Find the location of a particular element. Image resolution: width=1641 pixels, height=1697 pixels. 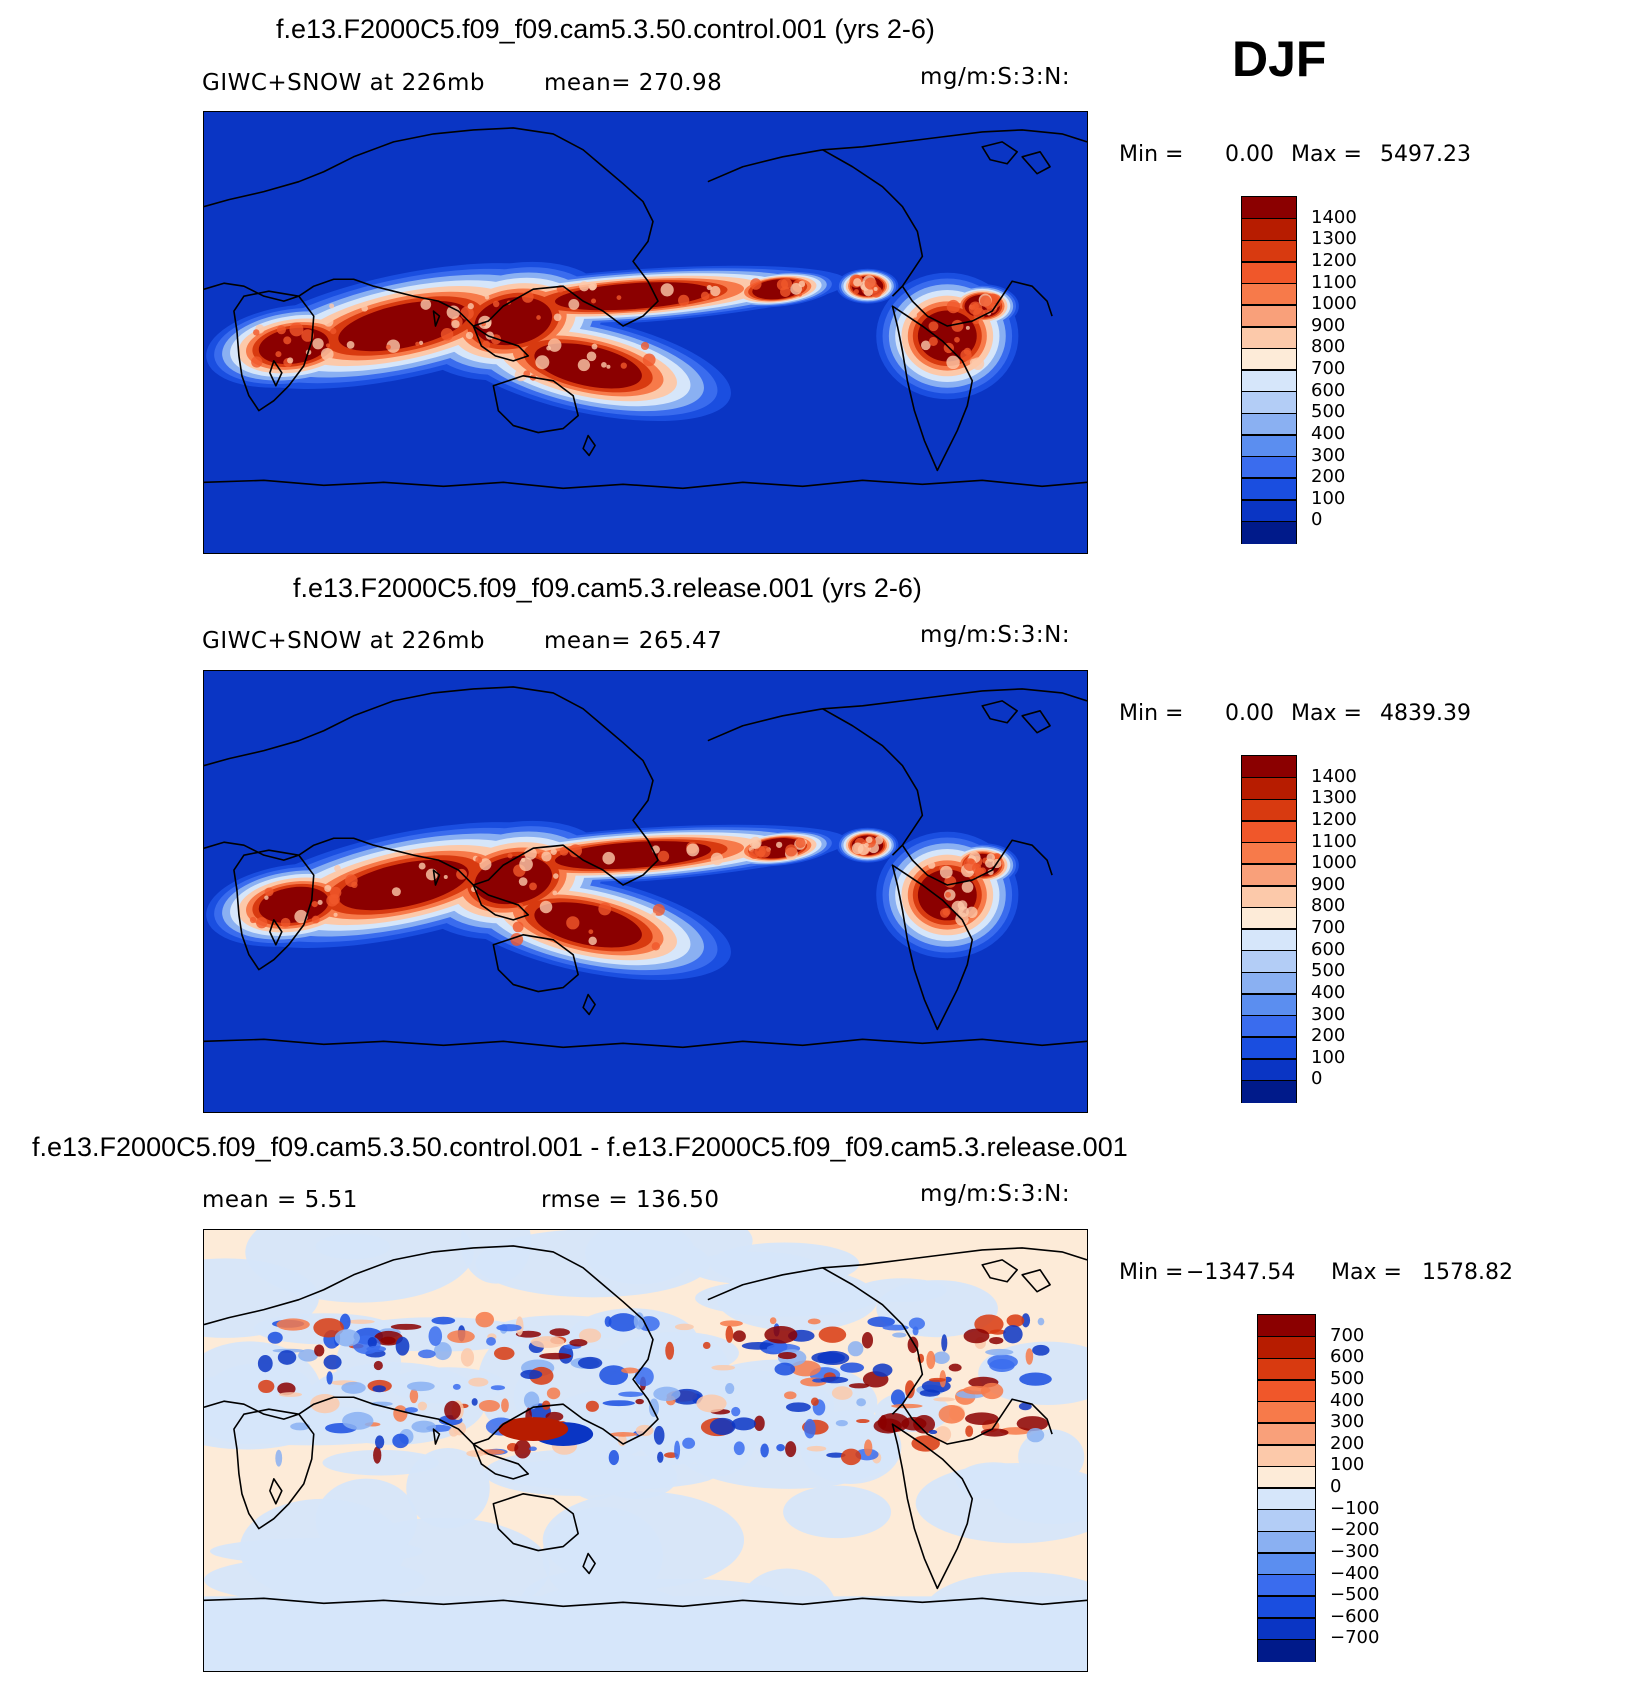

season-label: DJF is located at coordinates (1279, 59).